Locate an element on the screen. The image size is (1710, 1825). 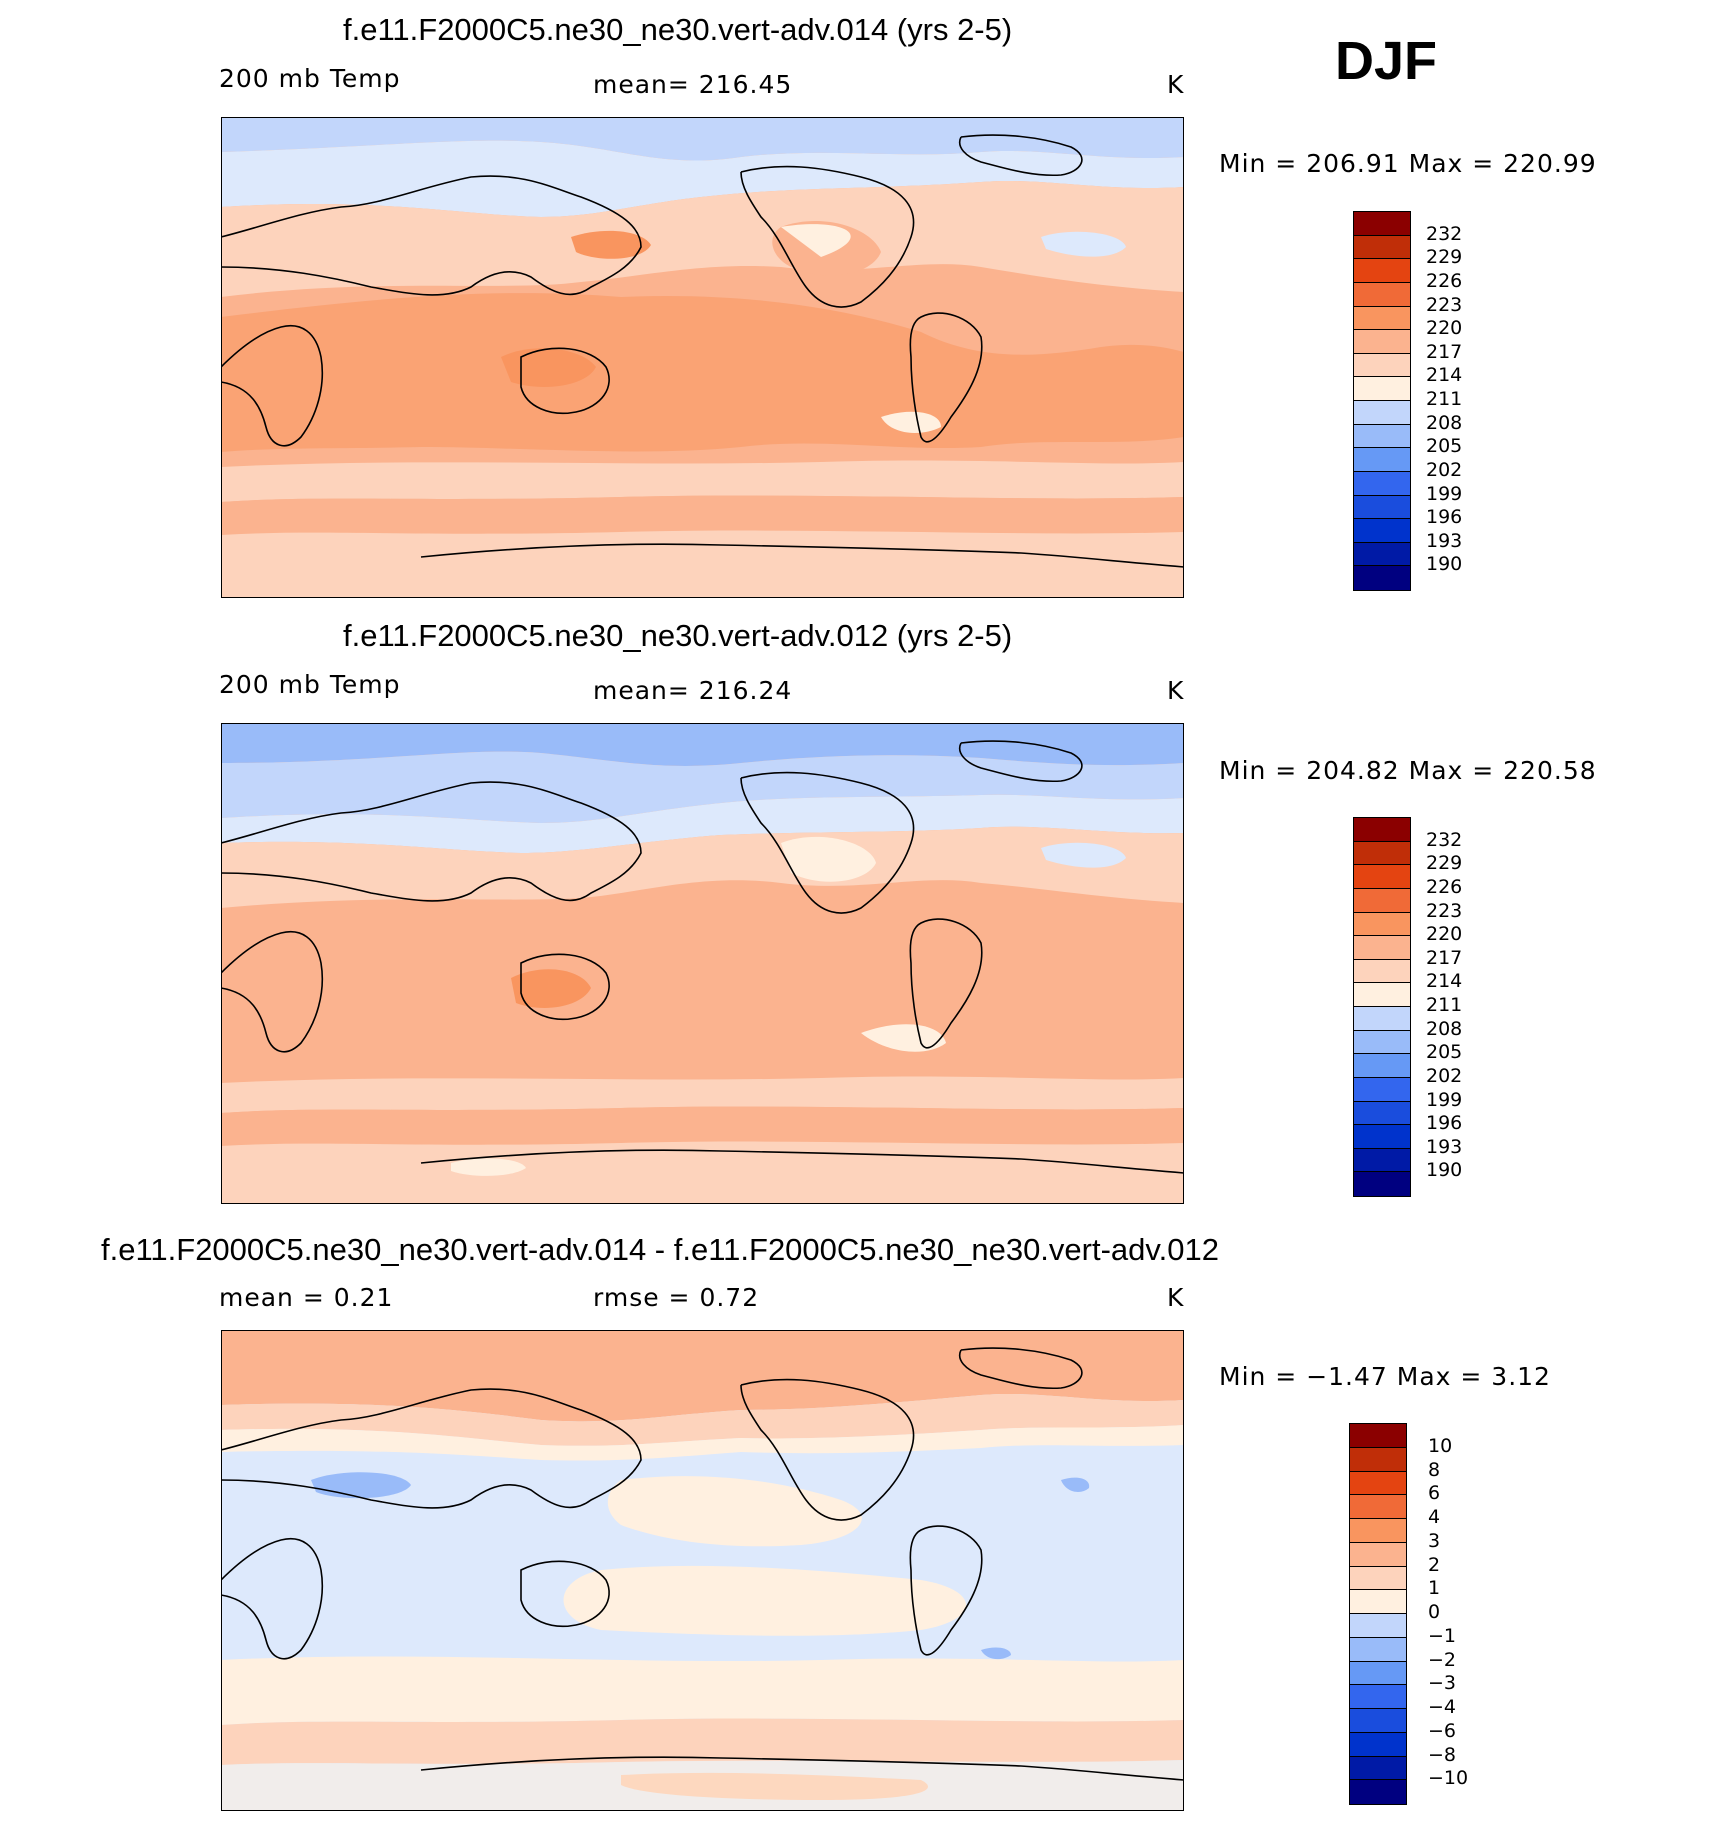
panel-1-contour-pacific-cool is located at coordinates (816, 240).